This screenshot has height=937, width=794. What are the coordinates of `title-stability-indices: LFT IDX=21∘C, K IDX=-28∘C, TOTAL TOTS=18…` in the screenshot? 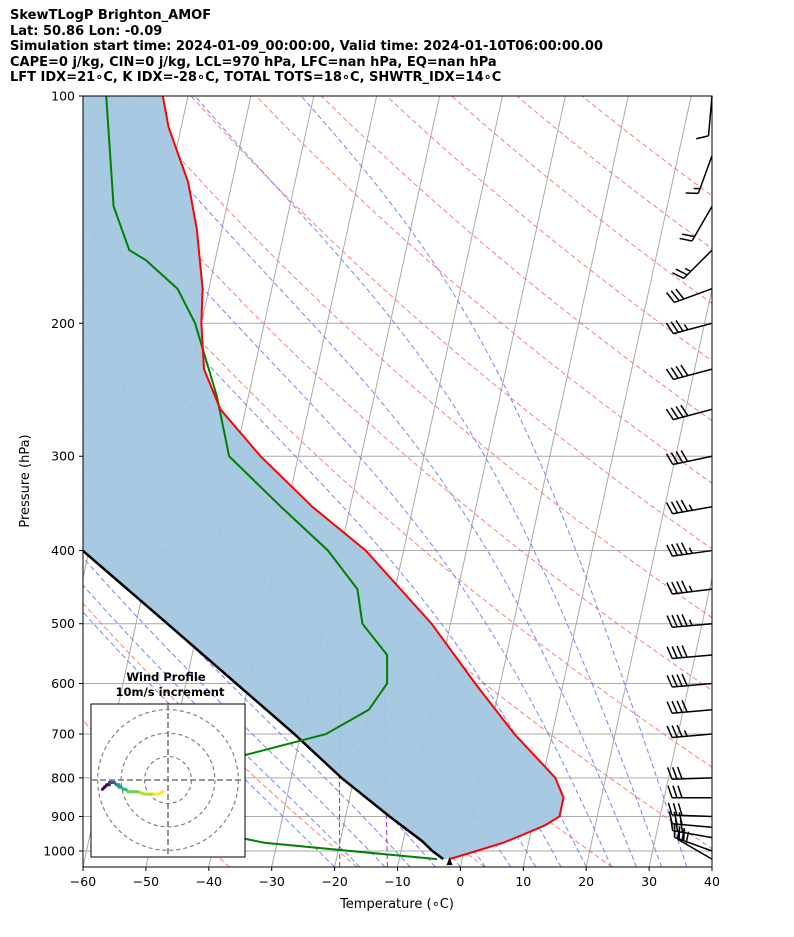 It's located at (256, 77).